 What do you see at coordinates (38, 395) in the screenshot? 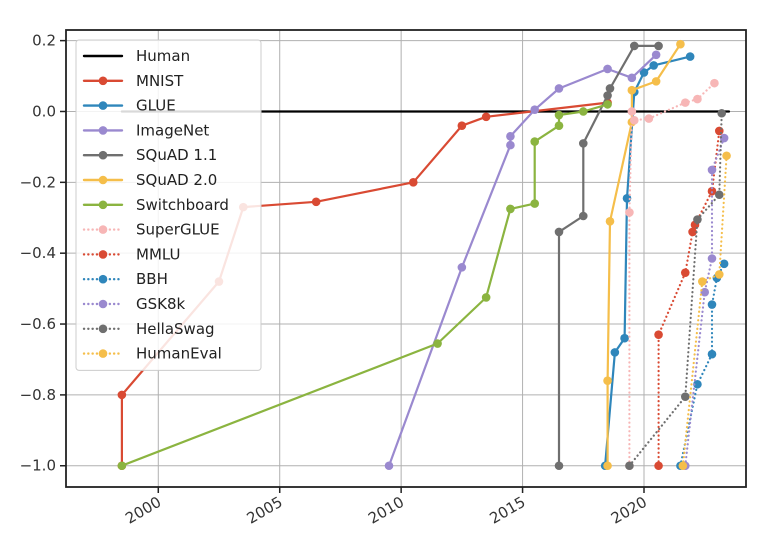
I see `y-tick-label: −0.8` at bounding box center [38, 395].